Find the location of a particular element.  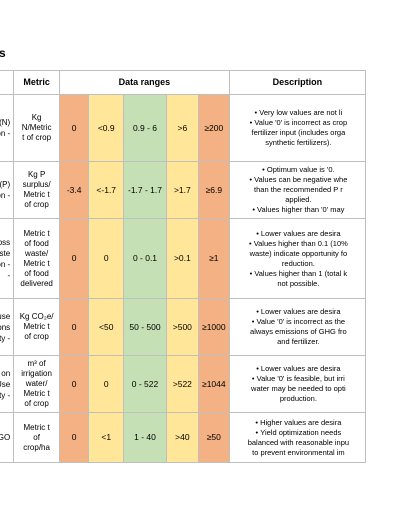

indicator-cell: rer (P) ion - is located at coordinates (7, 190).